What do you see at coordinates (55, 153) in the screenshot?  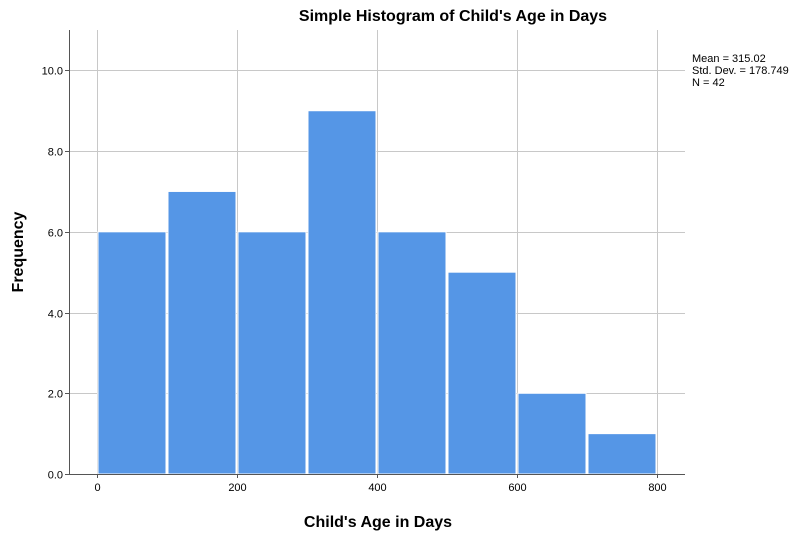 I see `y-tick-label: 8.0` at bounding box center [55, 153].